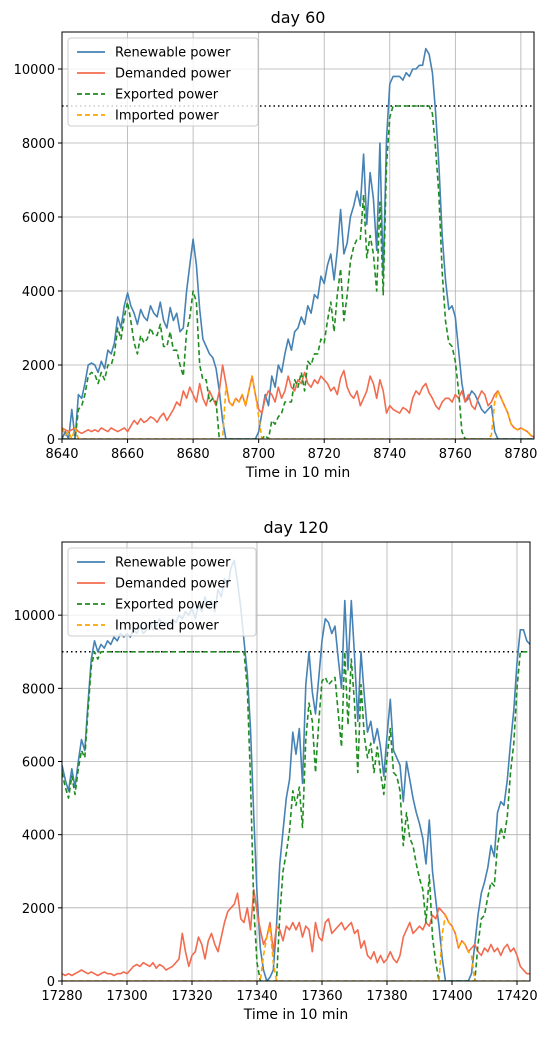 The width and height of the screenshot is (550, 1037). I want to click on x-tick-label: 17300, so click(126, 996).